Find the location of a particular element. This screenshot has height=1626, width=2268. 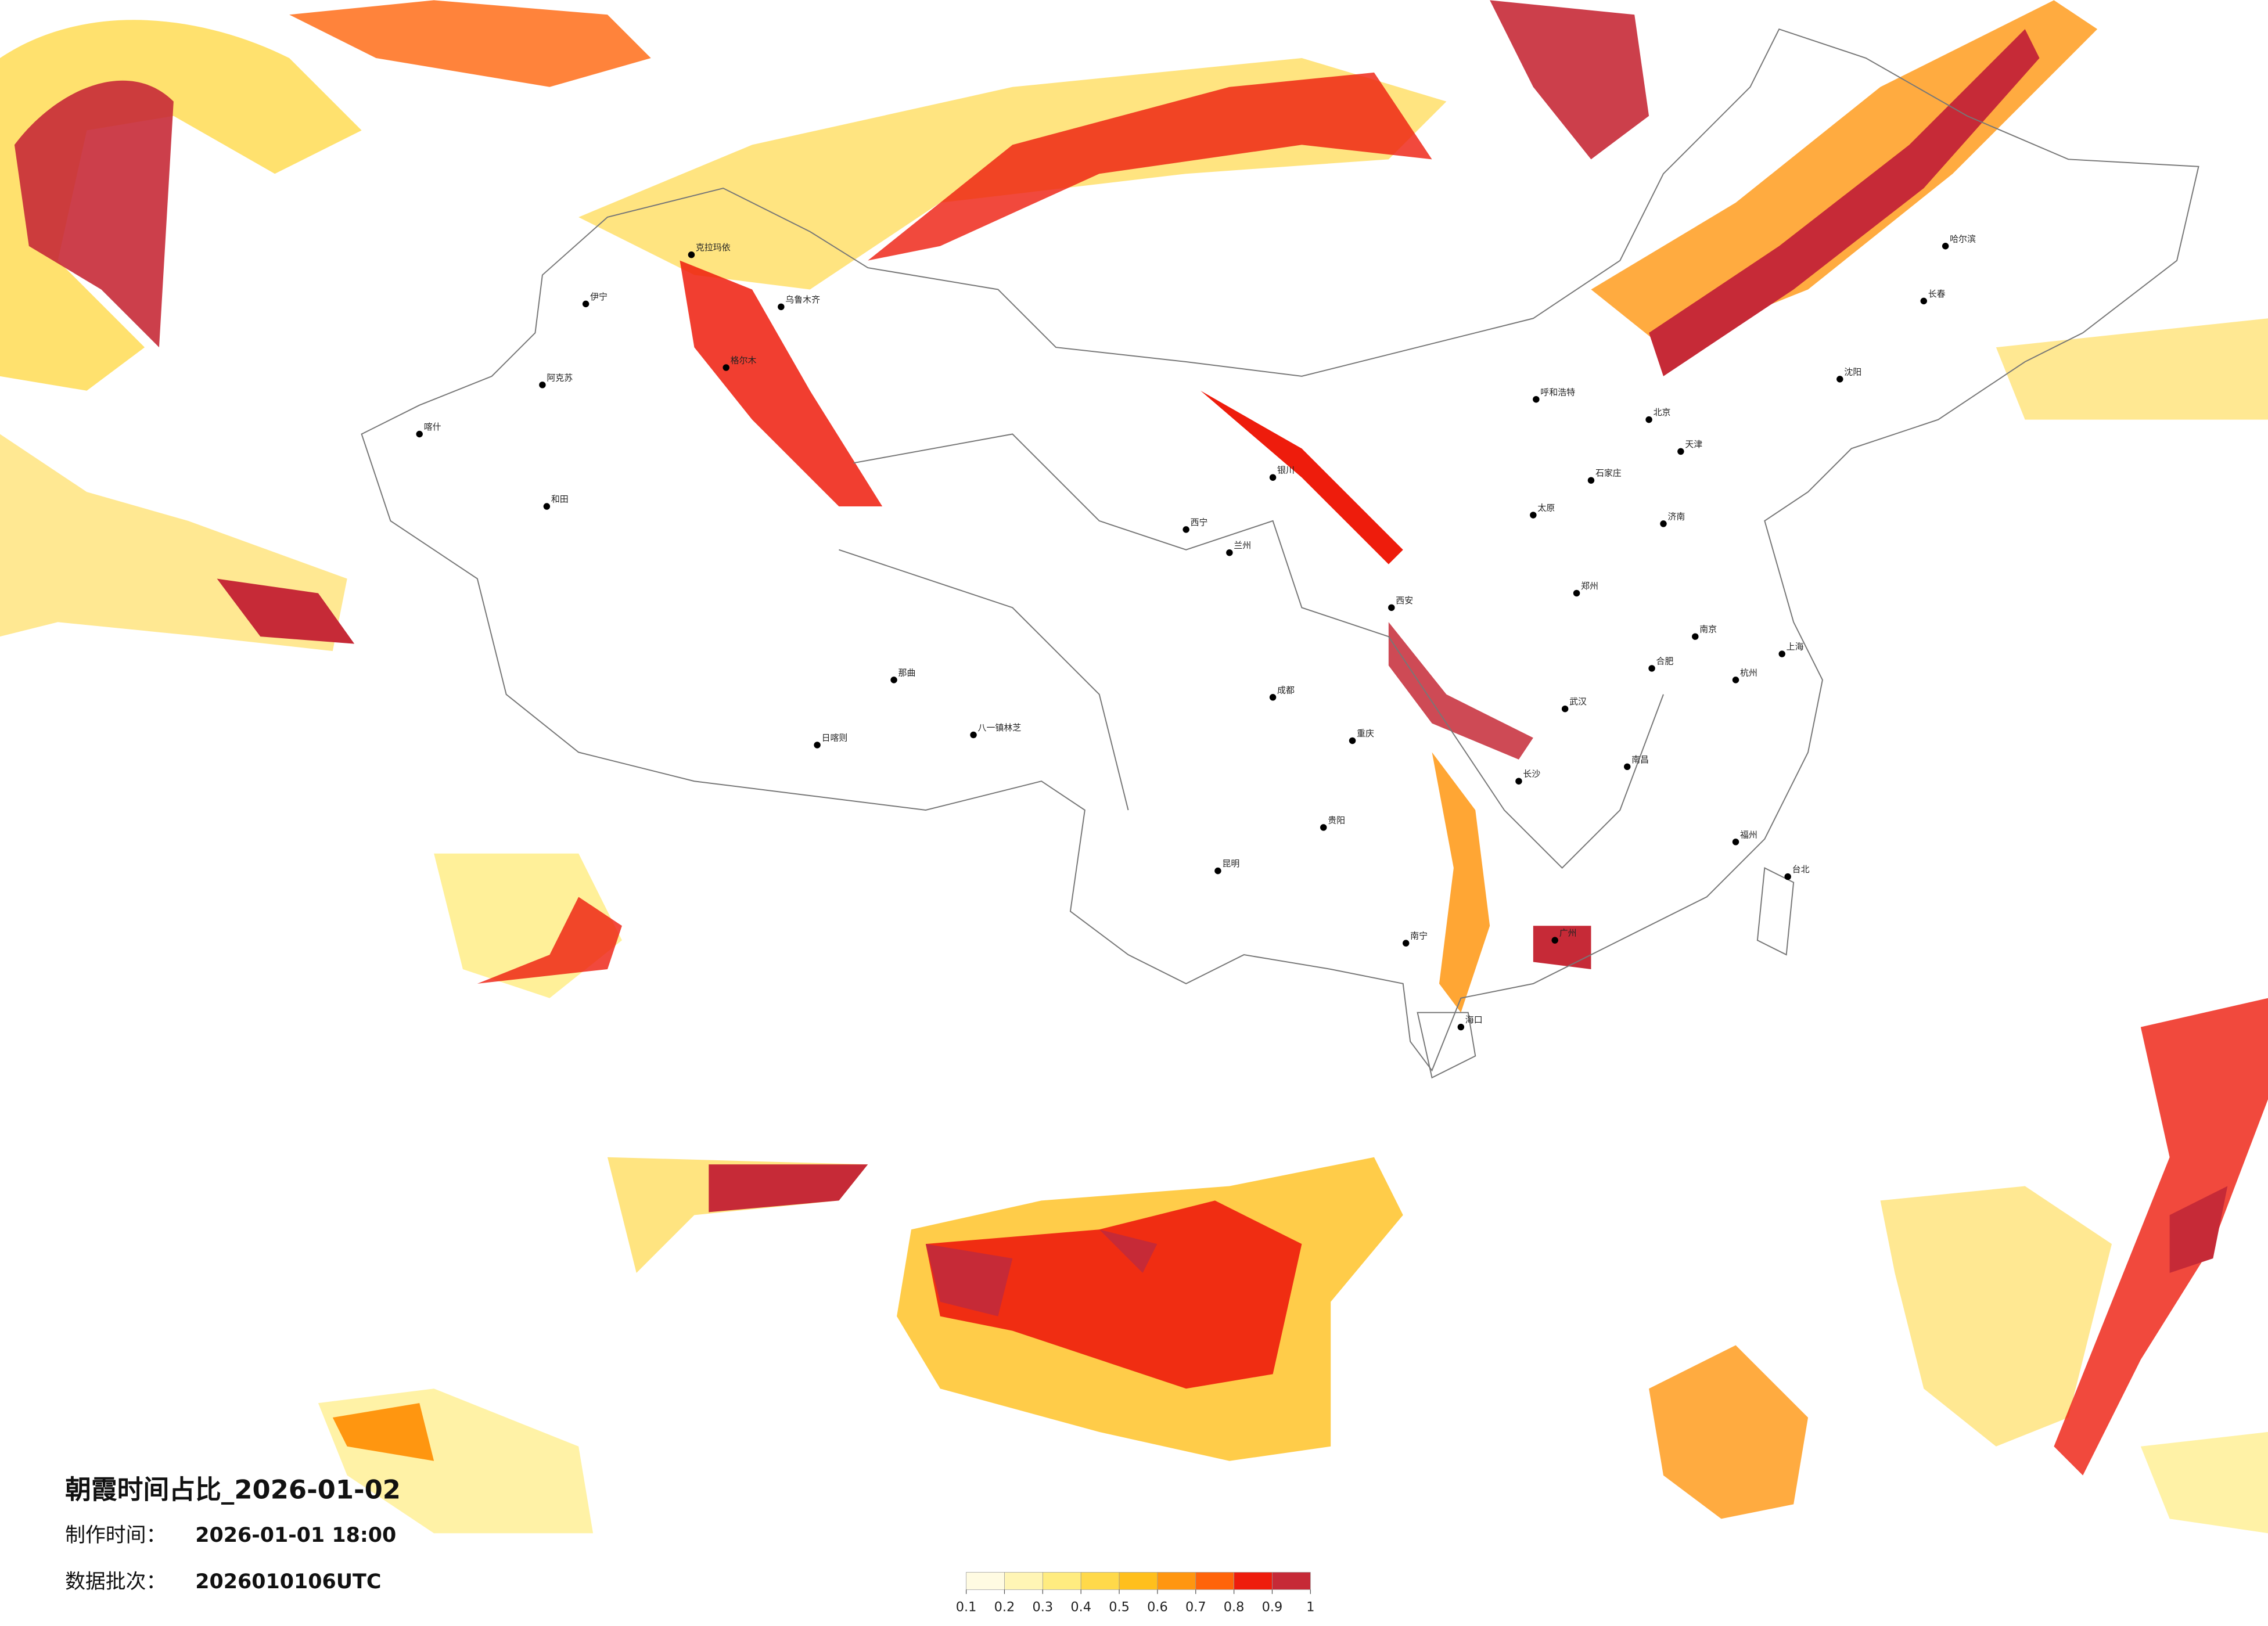

city-label: 杭州 is located at coordinates (1748, 672).